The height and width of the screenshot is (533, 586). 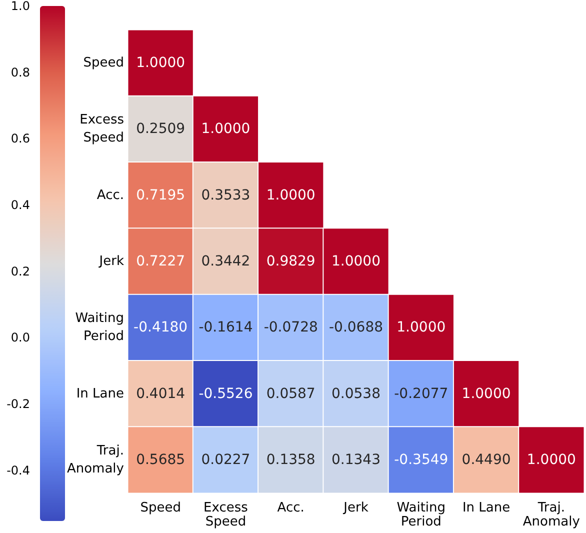 What do you see at coordinates (225, 195) in the screenshot?
I see `data-label: 0.3533` at bounding box center [225, 195].